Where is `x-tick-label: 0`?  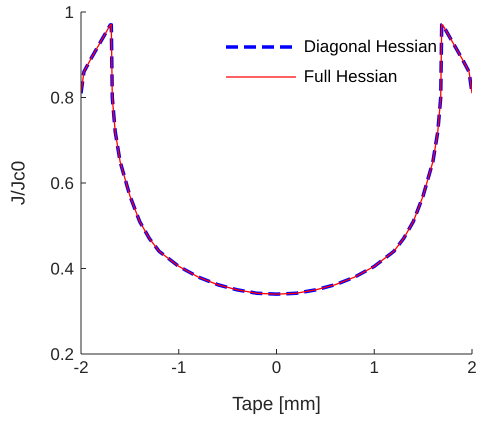
x-tick-label: 0 is located at coordinates (277, 368).